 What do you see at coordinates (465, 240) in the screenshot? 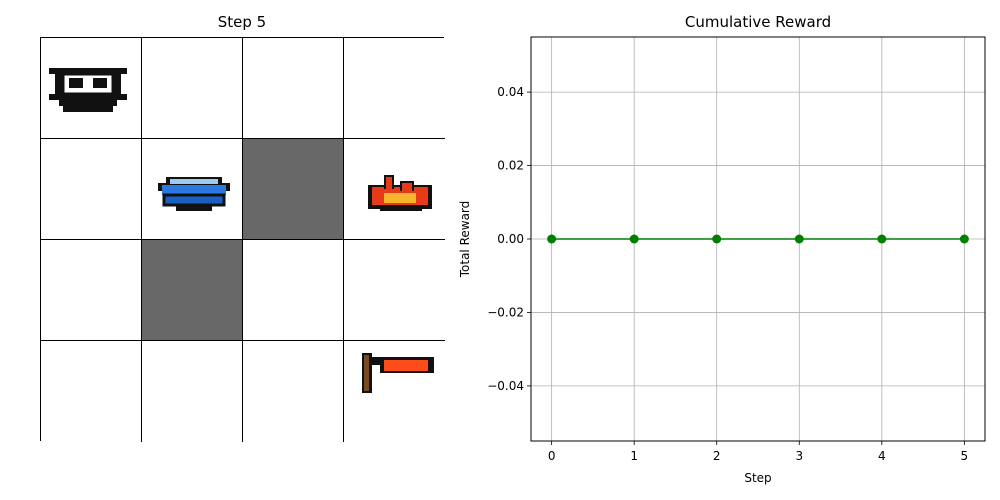
I see `y-axis-label: Total Reward` at bounding box center [465, 240].